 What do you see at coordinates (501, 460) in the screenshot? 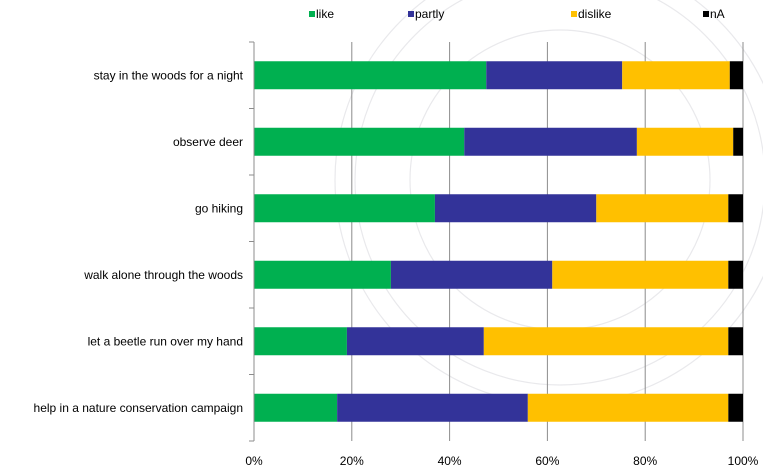
I see `x-tick-labels: 0% 20% 40% 60% 80% 100%` at bounding box center [501, 460].